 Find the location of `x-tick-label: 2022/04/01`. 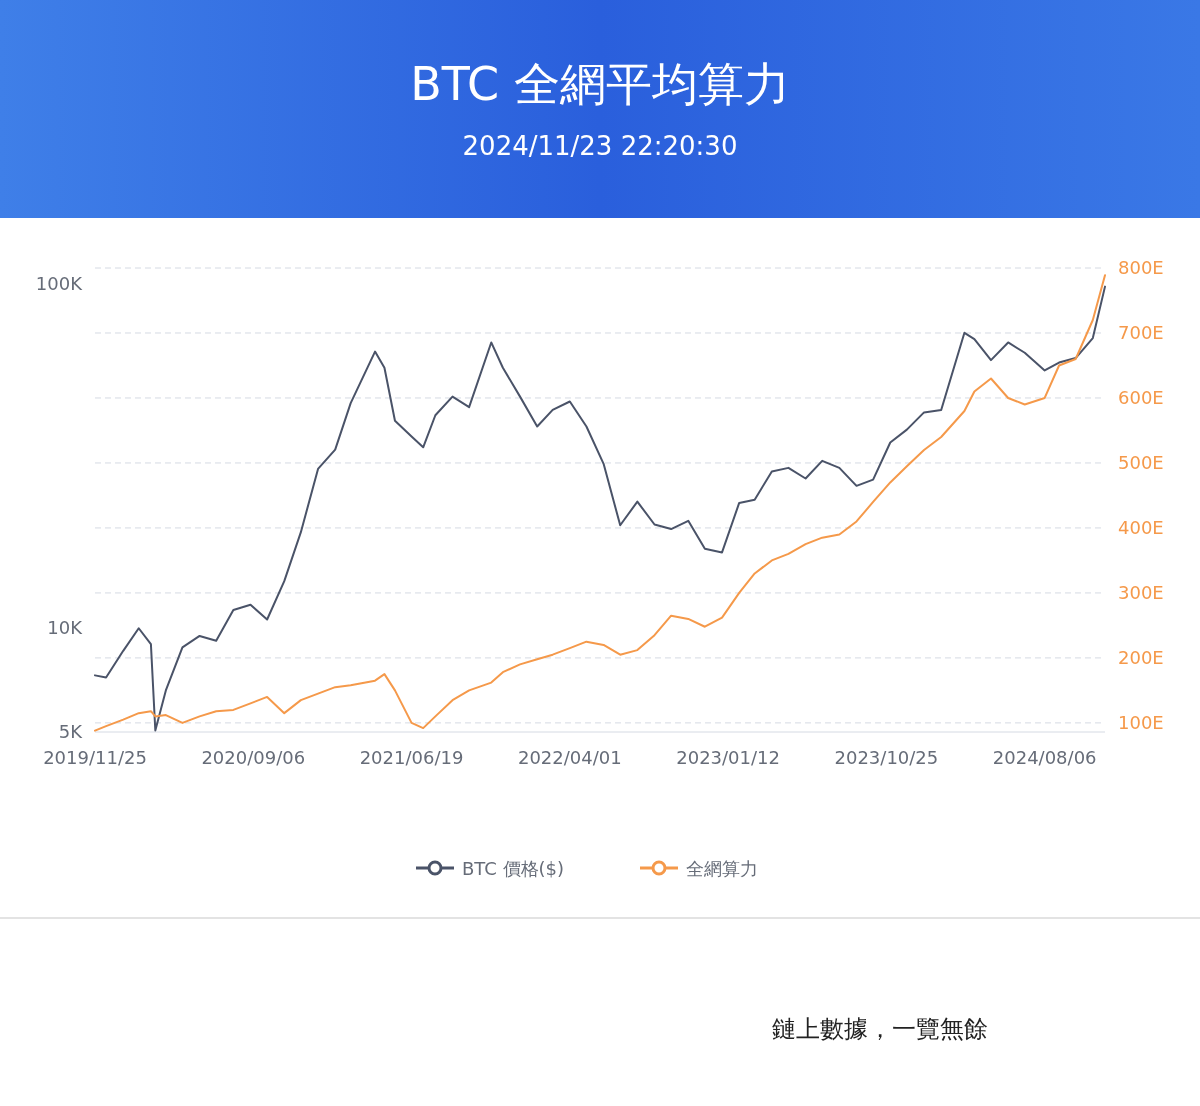

x-tick-label: 2022/04/01 is located at coordinates (569, 757).